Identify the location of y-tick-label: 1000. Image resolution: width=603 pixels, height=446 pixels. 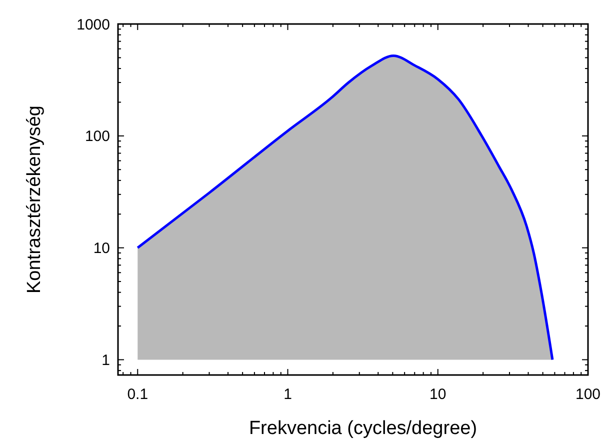
(93, 25).